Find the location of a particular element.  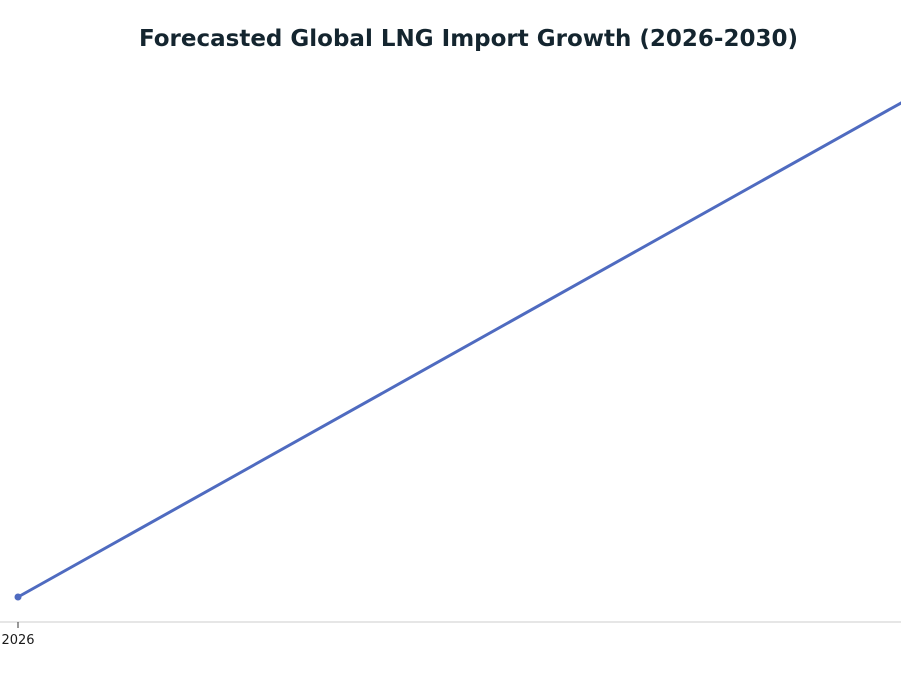

x-tick-label: 2026 is located at coordinates (17, 640).